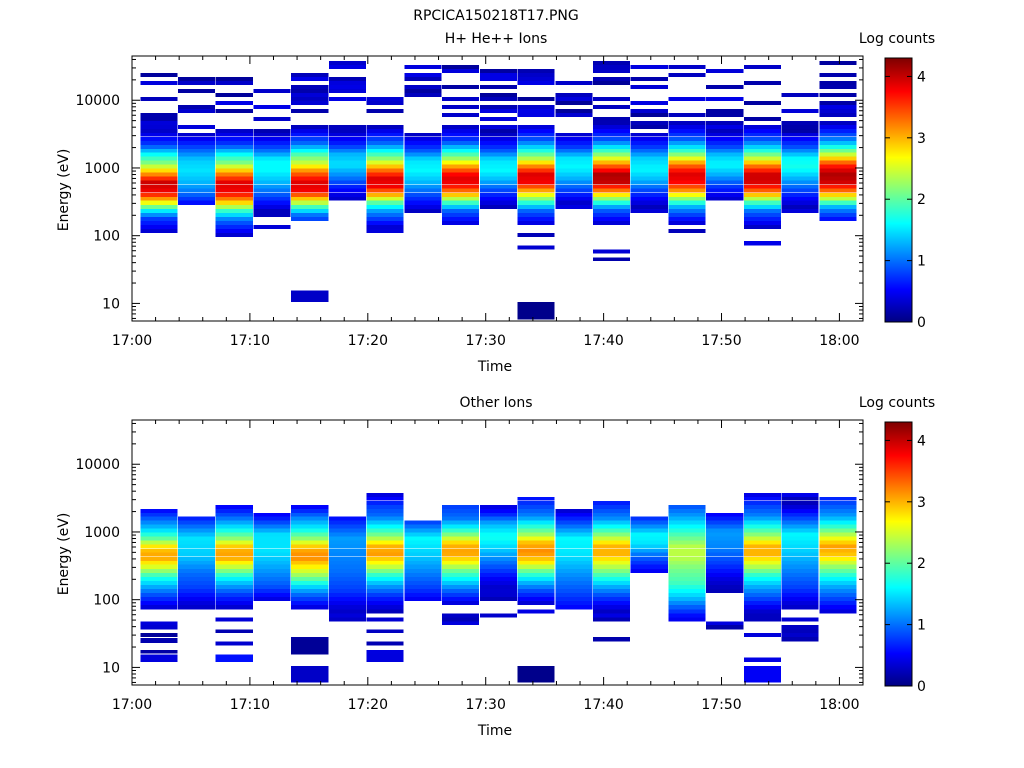  What do you see at coordinates (921, 139) in the screenshot?
I see `colorbar-tick-label: 3` at bounding box center [921, 139].